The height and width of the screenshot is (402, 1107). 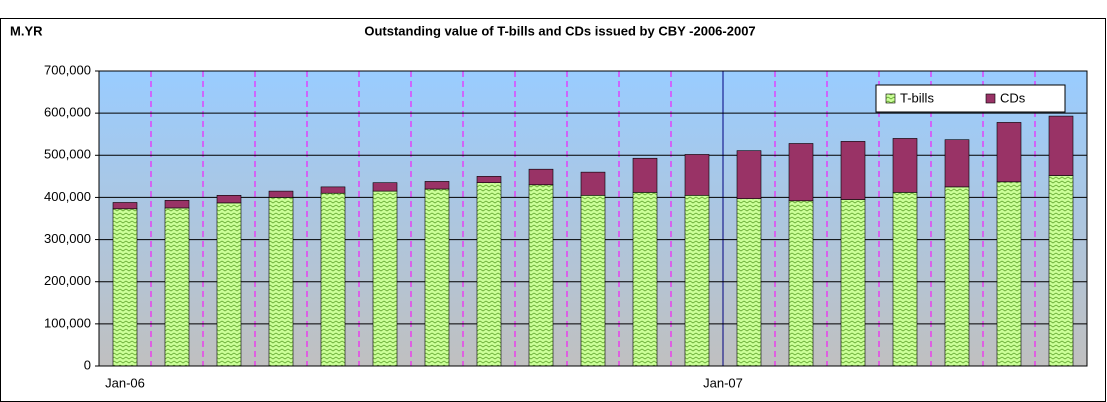 What do you see at coordinates (67, 69) in the screenshot?
I see `y-tick-label: 700,000` at bounding box center [67, 69].